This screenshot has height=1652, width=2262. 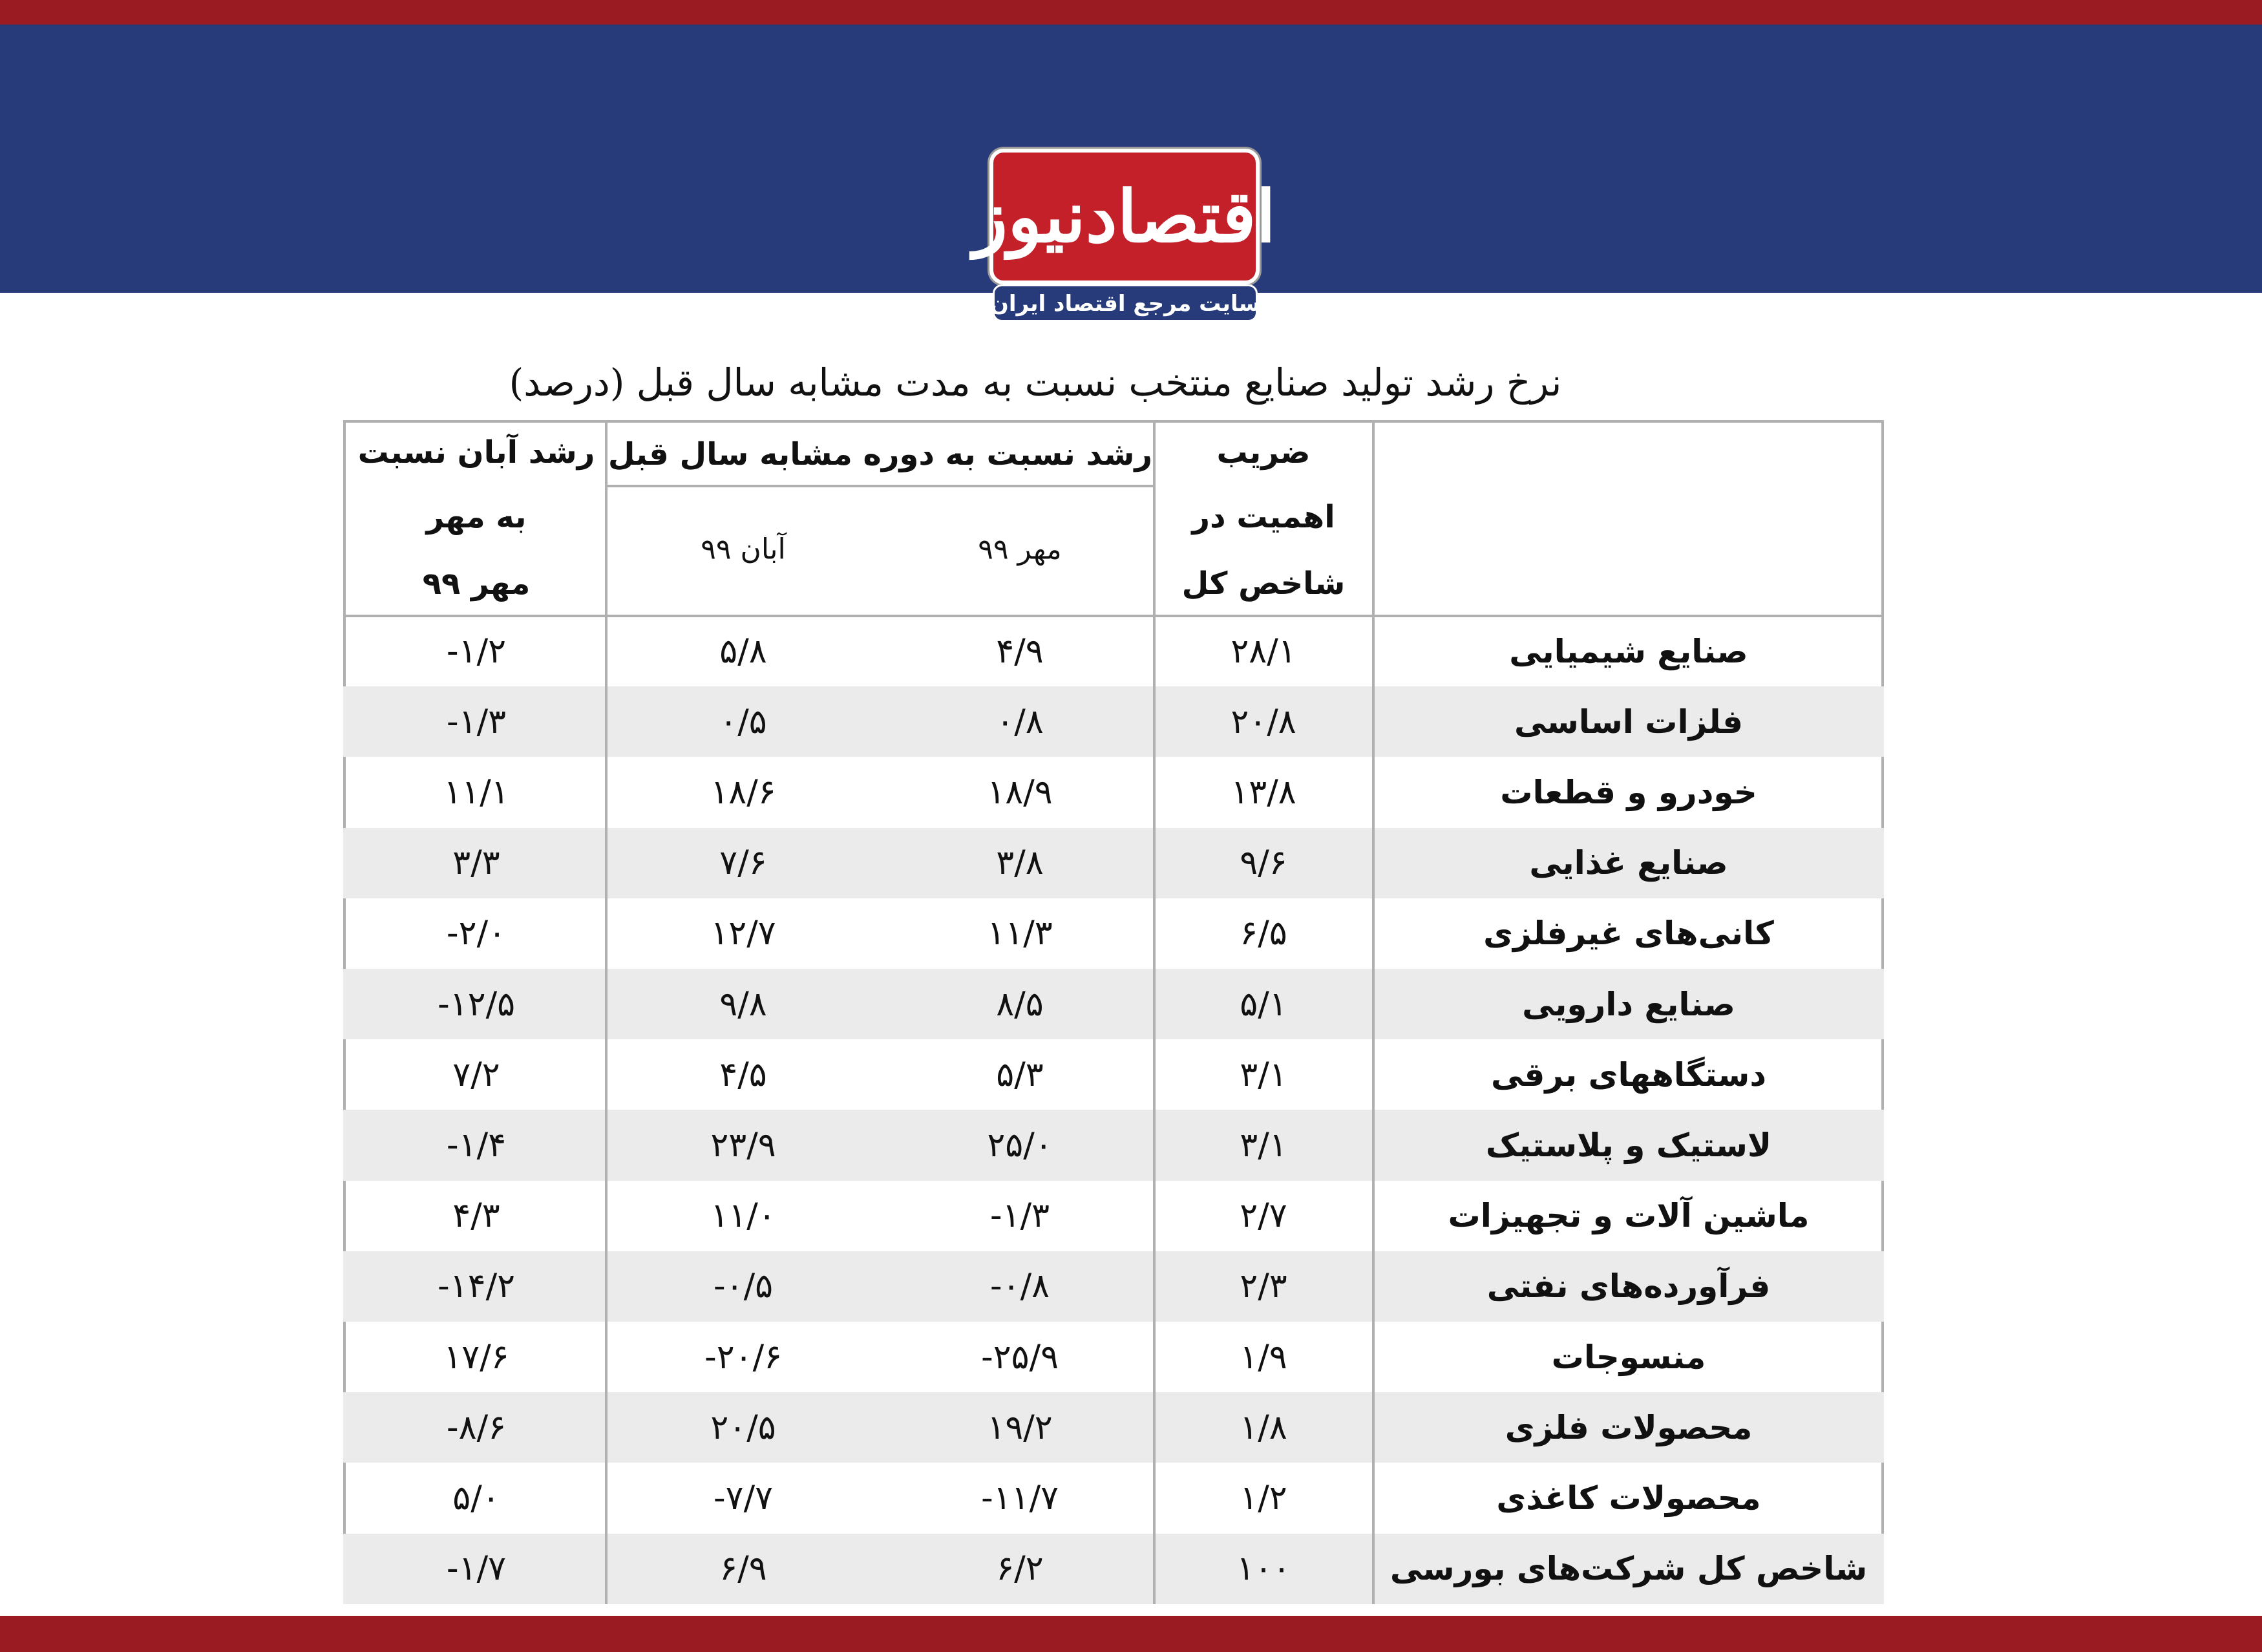 I want to click on group-underline, so click(x=880, y=486).